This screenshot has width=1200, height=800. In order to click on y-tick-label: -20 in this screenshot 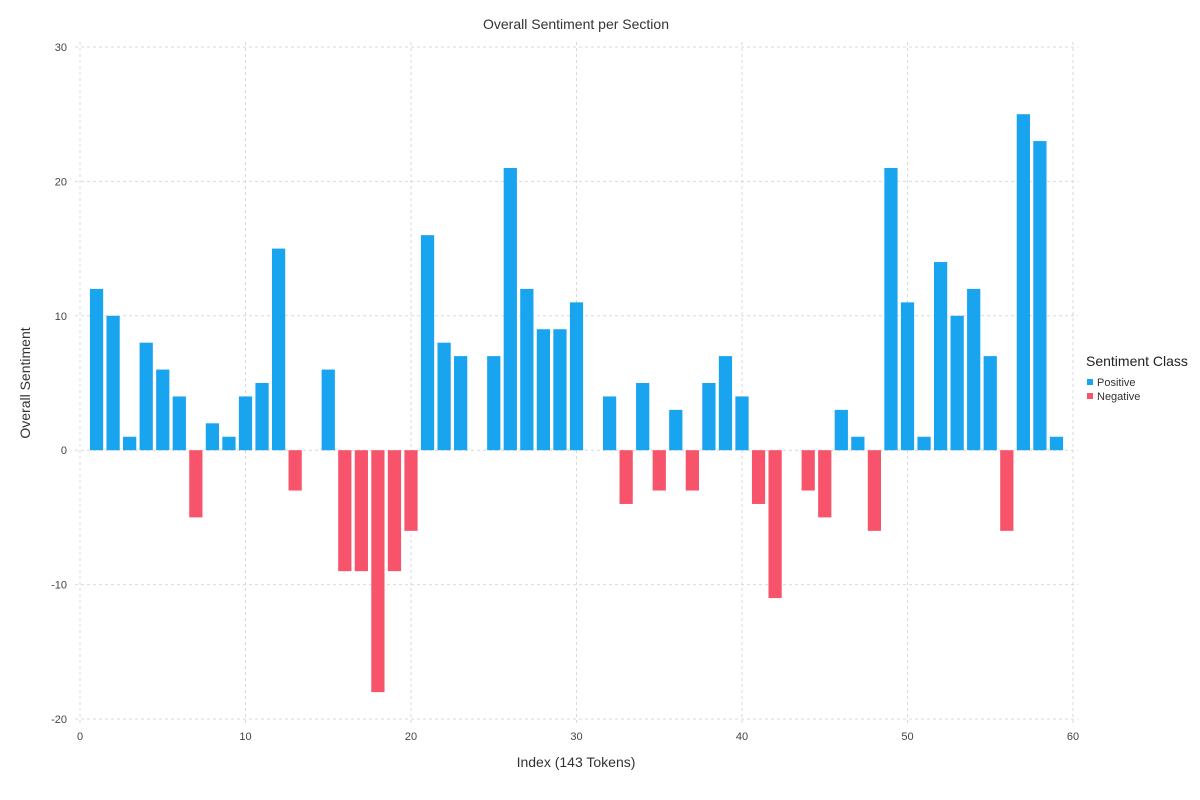, I will do `click(59, 720)`.